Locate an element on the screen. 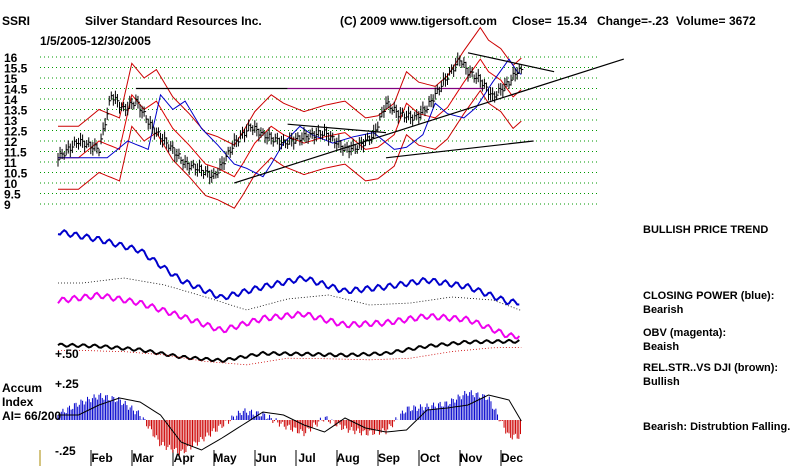 This screenshot has height=466, width=800. accum-index-histogram is located at coordinates (289, 423).